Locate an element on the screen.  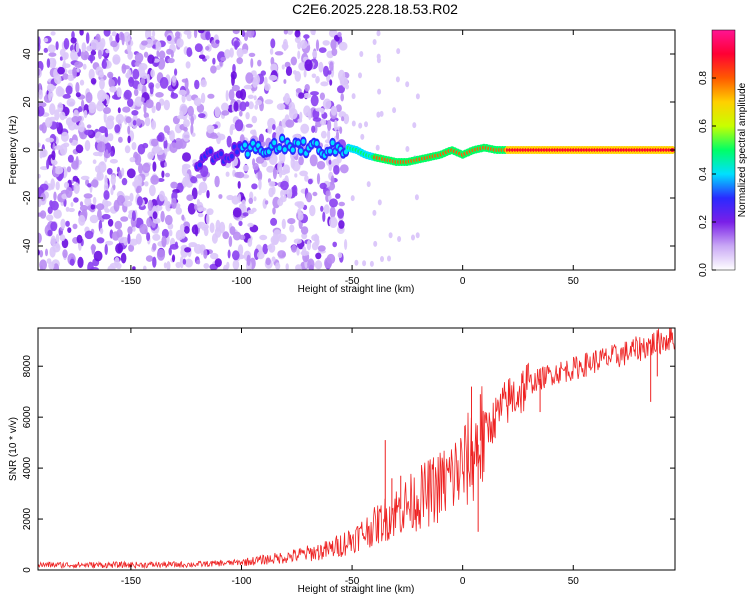
x-tick-label: -100 is located at coordinates (241, 581).